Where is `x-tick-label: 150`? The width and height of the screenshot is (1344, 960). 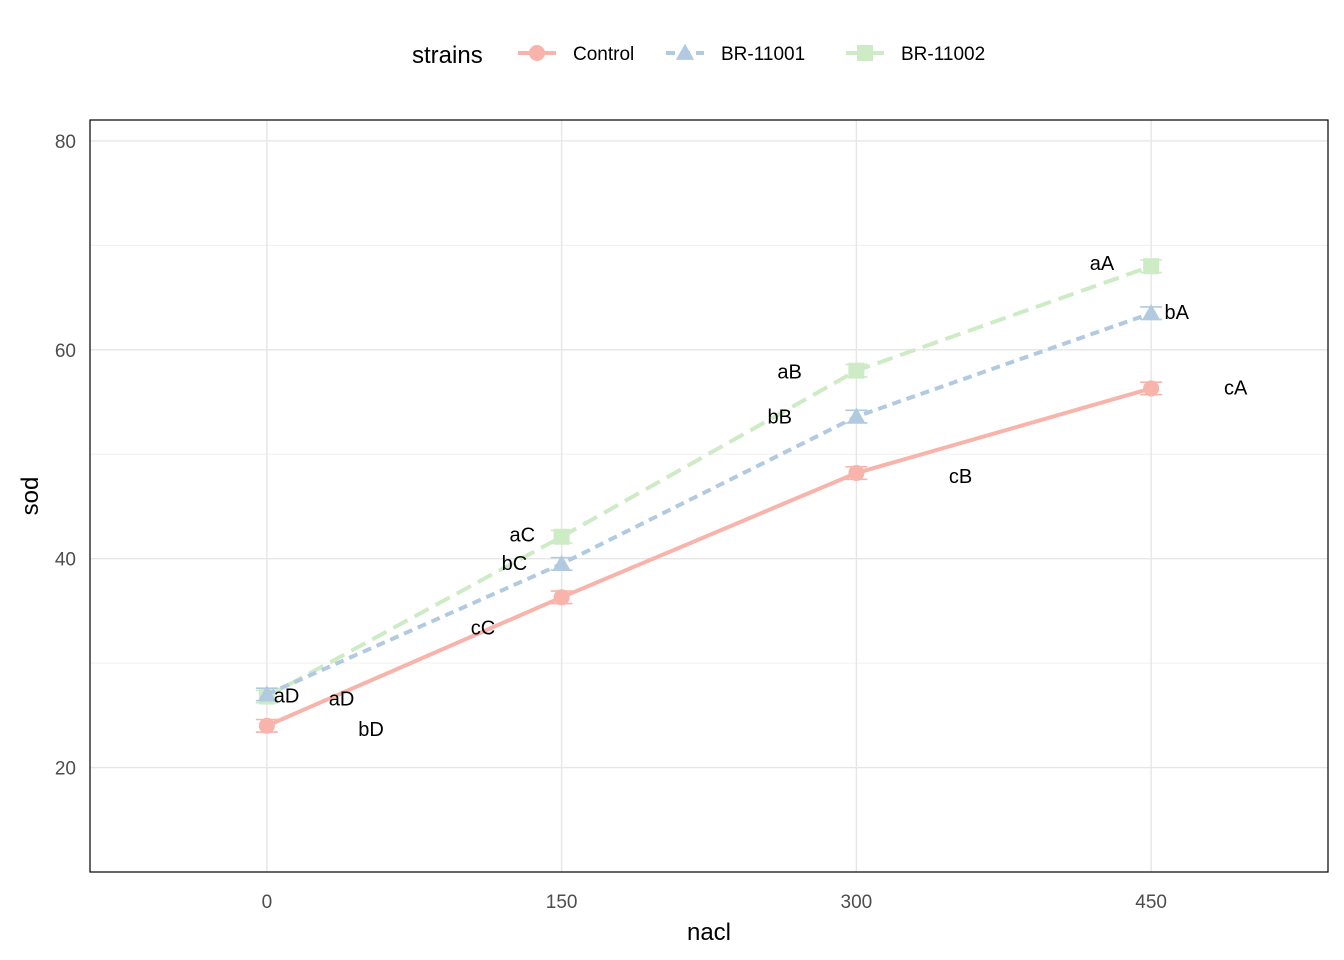 x-tick-label: 150 is located at coordinates (562, 902).